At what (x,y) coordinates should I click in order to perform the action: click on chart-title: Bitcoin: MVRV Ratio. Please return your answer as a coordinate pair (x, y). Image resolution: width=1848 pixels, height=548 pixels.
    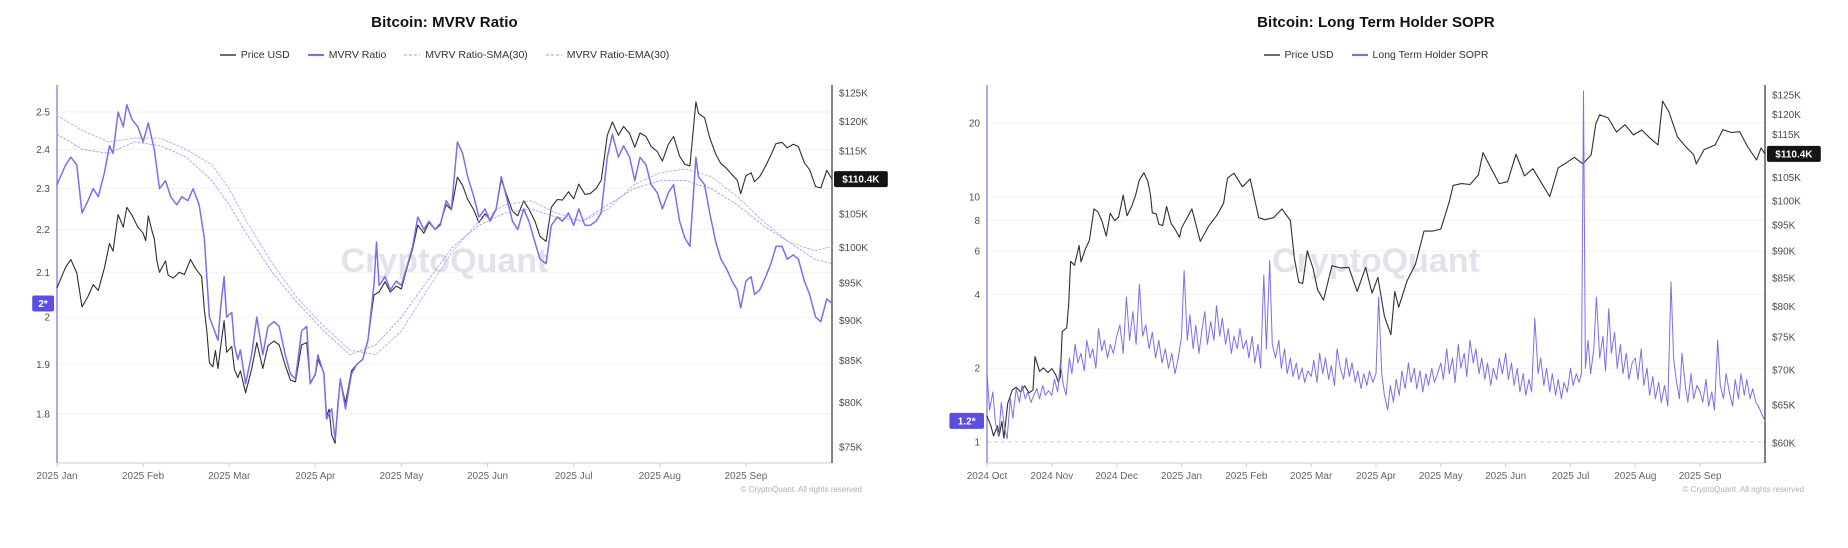
    Looking at the image, I should click on (444, 22).